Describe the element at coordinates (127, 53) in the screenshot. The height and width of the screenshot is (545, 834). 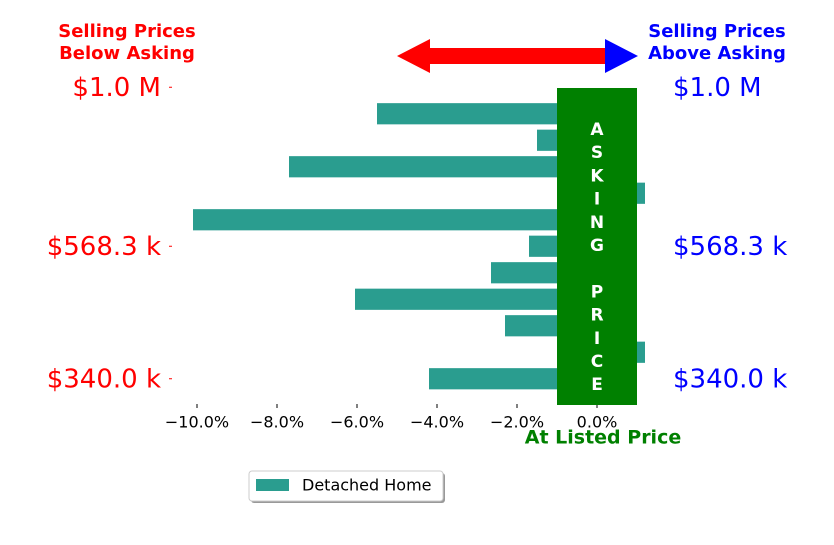
I see `annotation-below-2: Below Asking` at that location.